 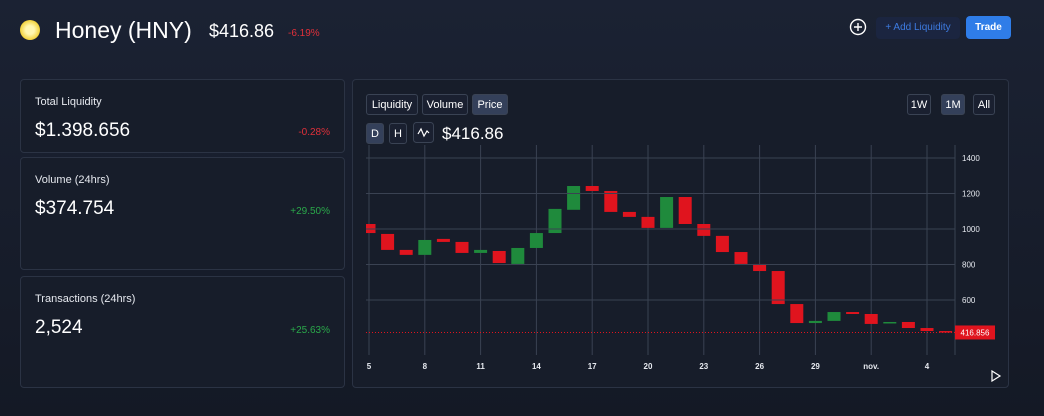 What do you see at coordinates (919, 104) in the screenshot?
I see `range-button: 1W` at bounding box center [919, 104].